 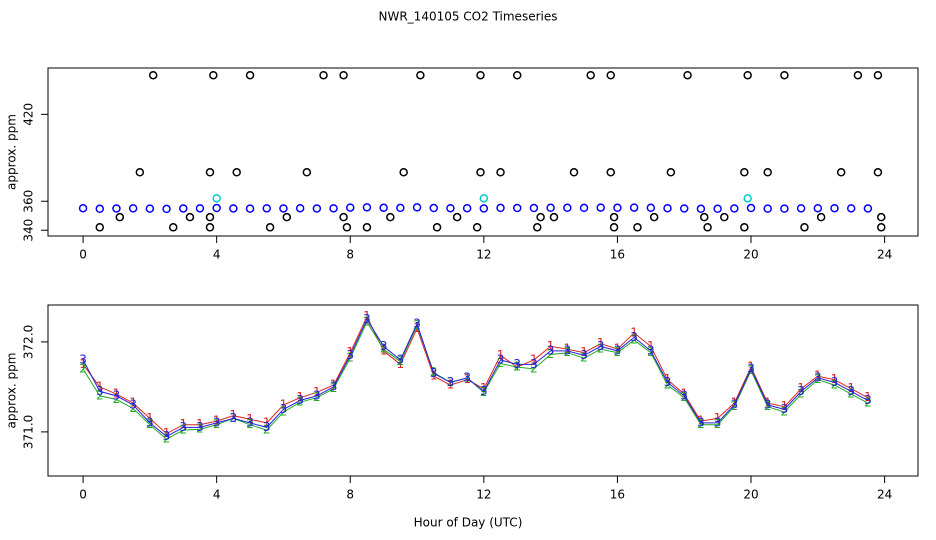 I want to click on chart-title: NWR_140105 CO2 Timeseries, so click(x=468, y=17).